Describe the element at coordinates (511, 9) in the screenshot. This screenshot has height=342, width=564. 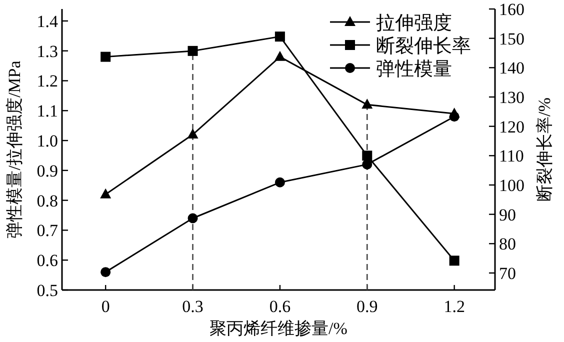
I see `y2-tick-label: 160` at that location.